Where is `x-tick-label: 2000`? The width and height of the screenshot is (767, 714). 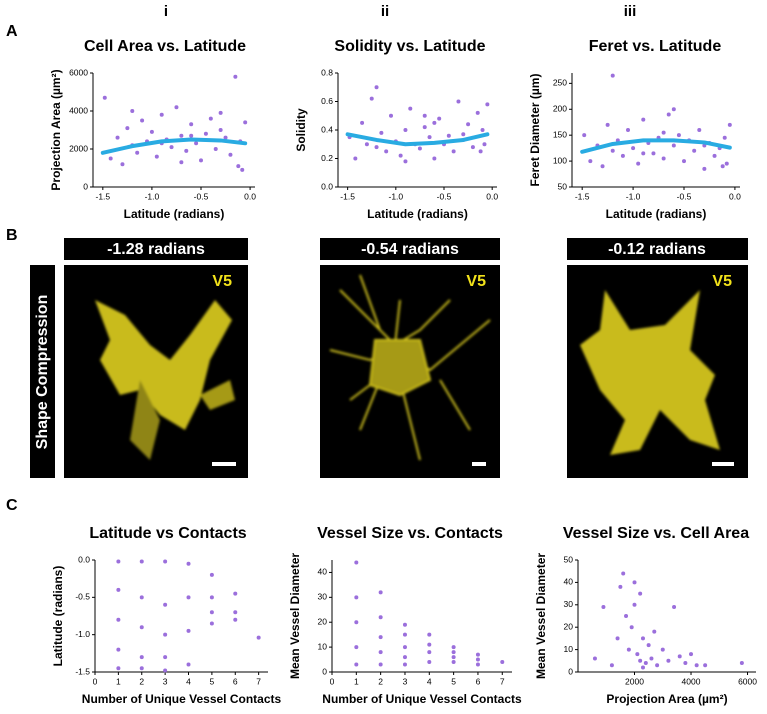 x-tick-label: 2000 is located at coordinates (634, 681).